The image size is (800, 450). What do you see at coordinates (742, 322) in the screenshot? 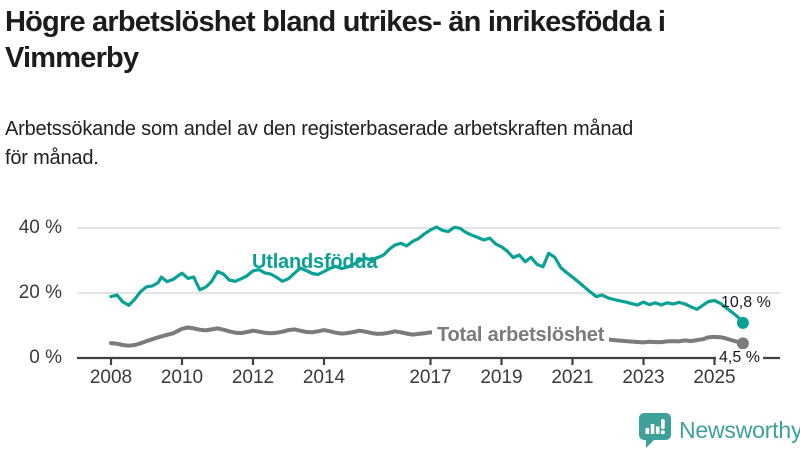
I see `series-end-dot-utlandsfodda` at bounding box center [742, 322].